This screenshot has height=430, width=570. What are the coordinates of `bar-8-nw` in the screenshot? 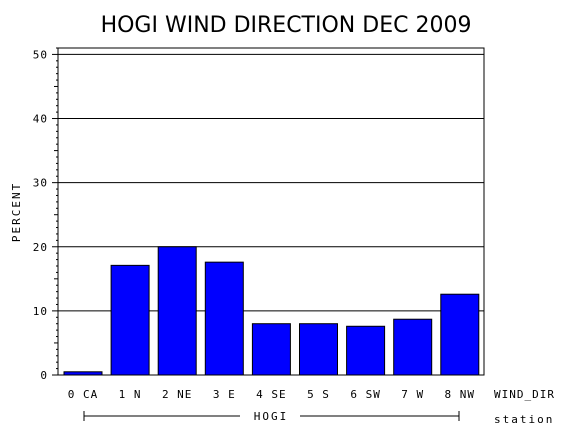 It's located at (460, 334).